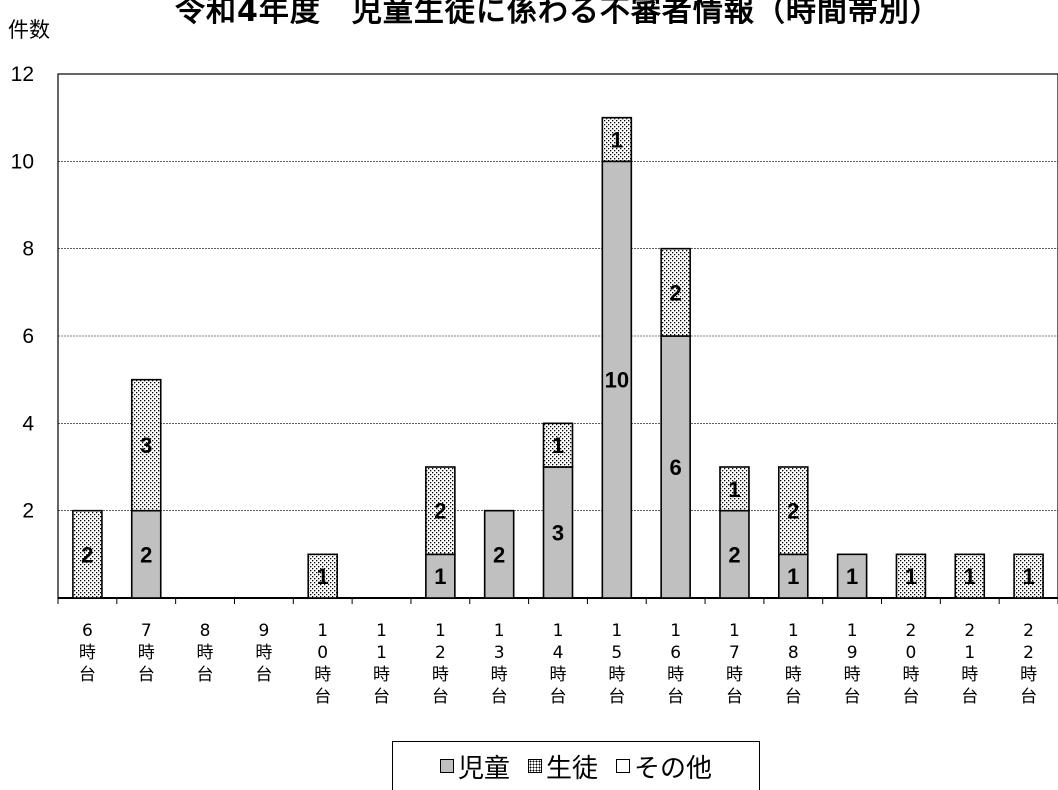 The height and width of the screenshot is (790, 1058). Describe the element at coordinates (205, 653) in the screenshot. I see `x-tick-label: 8 時台` at that location.